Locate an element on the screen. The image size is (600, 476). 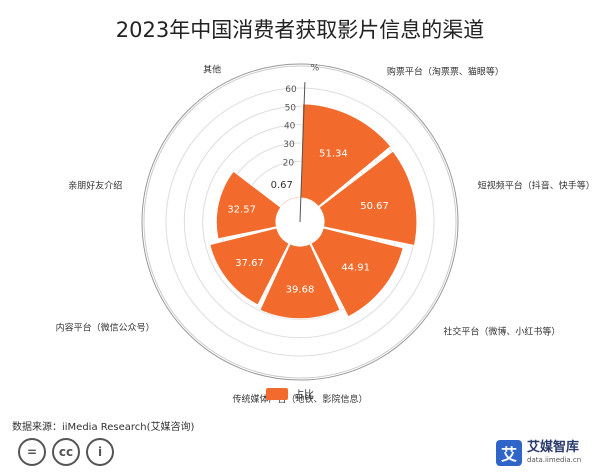
radial-tick-label: 60 is located at coordinates (291, 90).